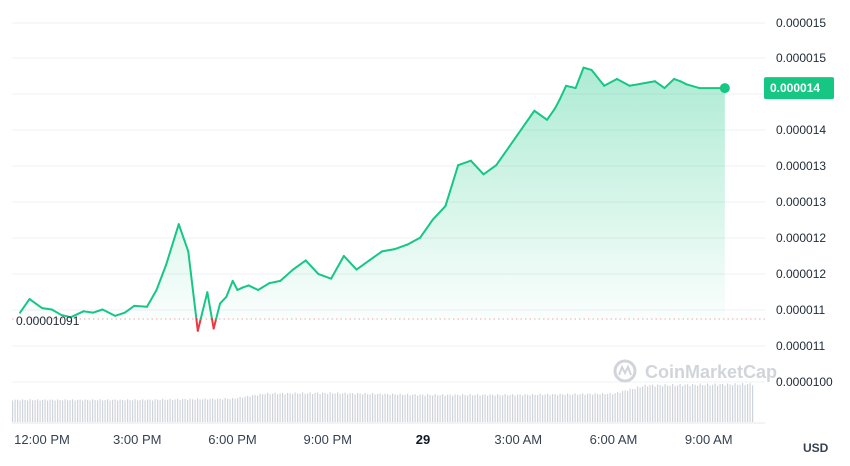  I want to click on x-tick-label: 29, so click(423, 439).